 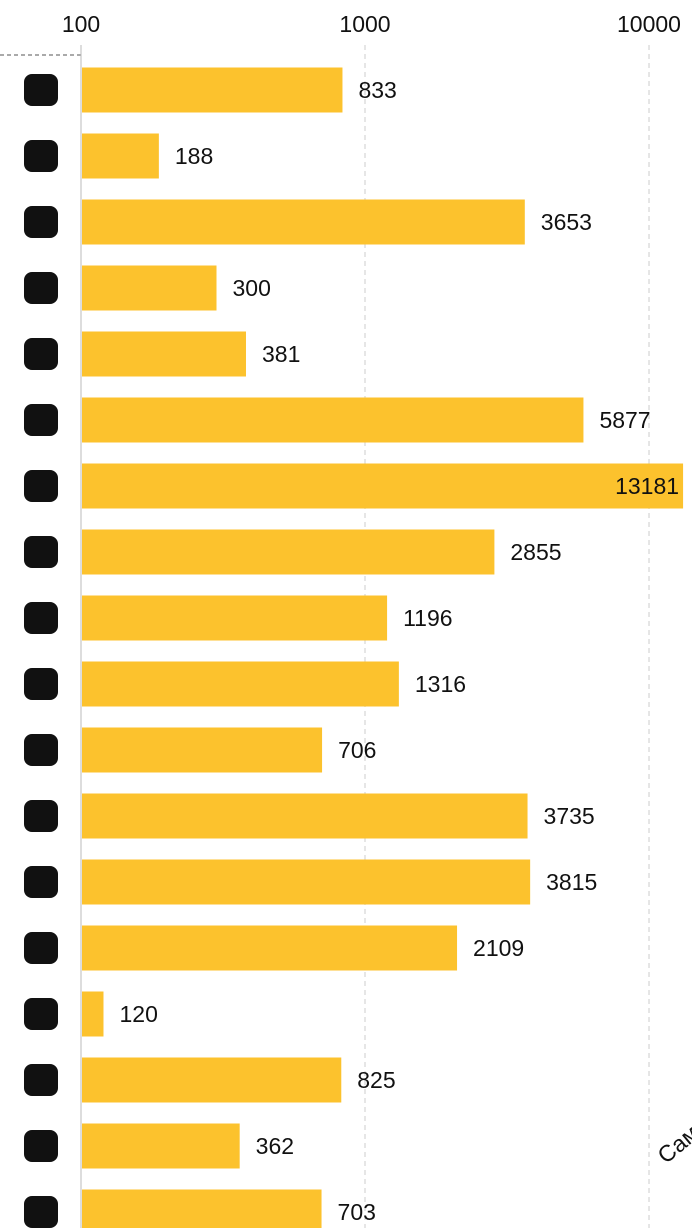 What do you see at coordinates (649, 24) in the screenshot?
I see `x-tick-label: 10000` at bounding box center [649, 24].